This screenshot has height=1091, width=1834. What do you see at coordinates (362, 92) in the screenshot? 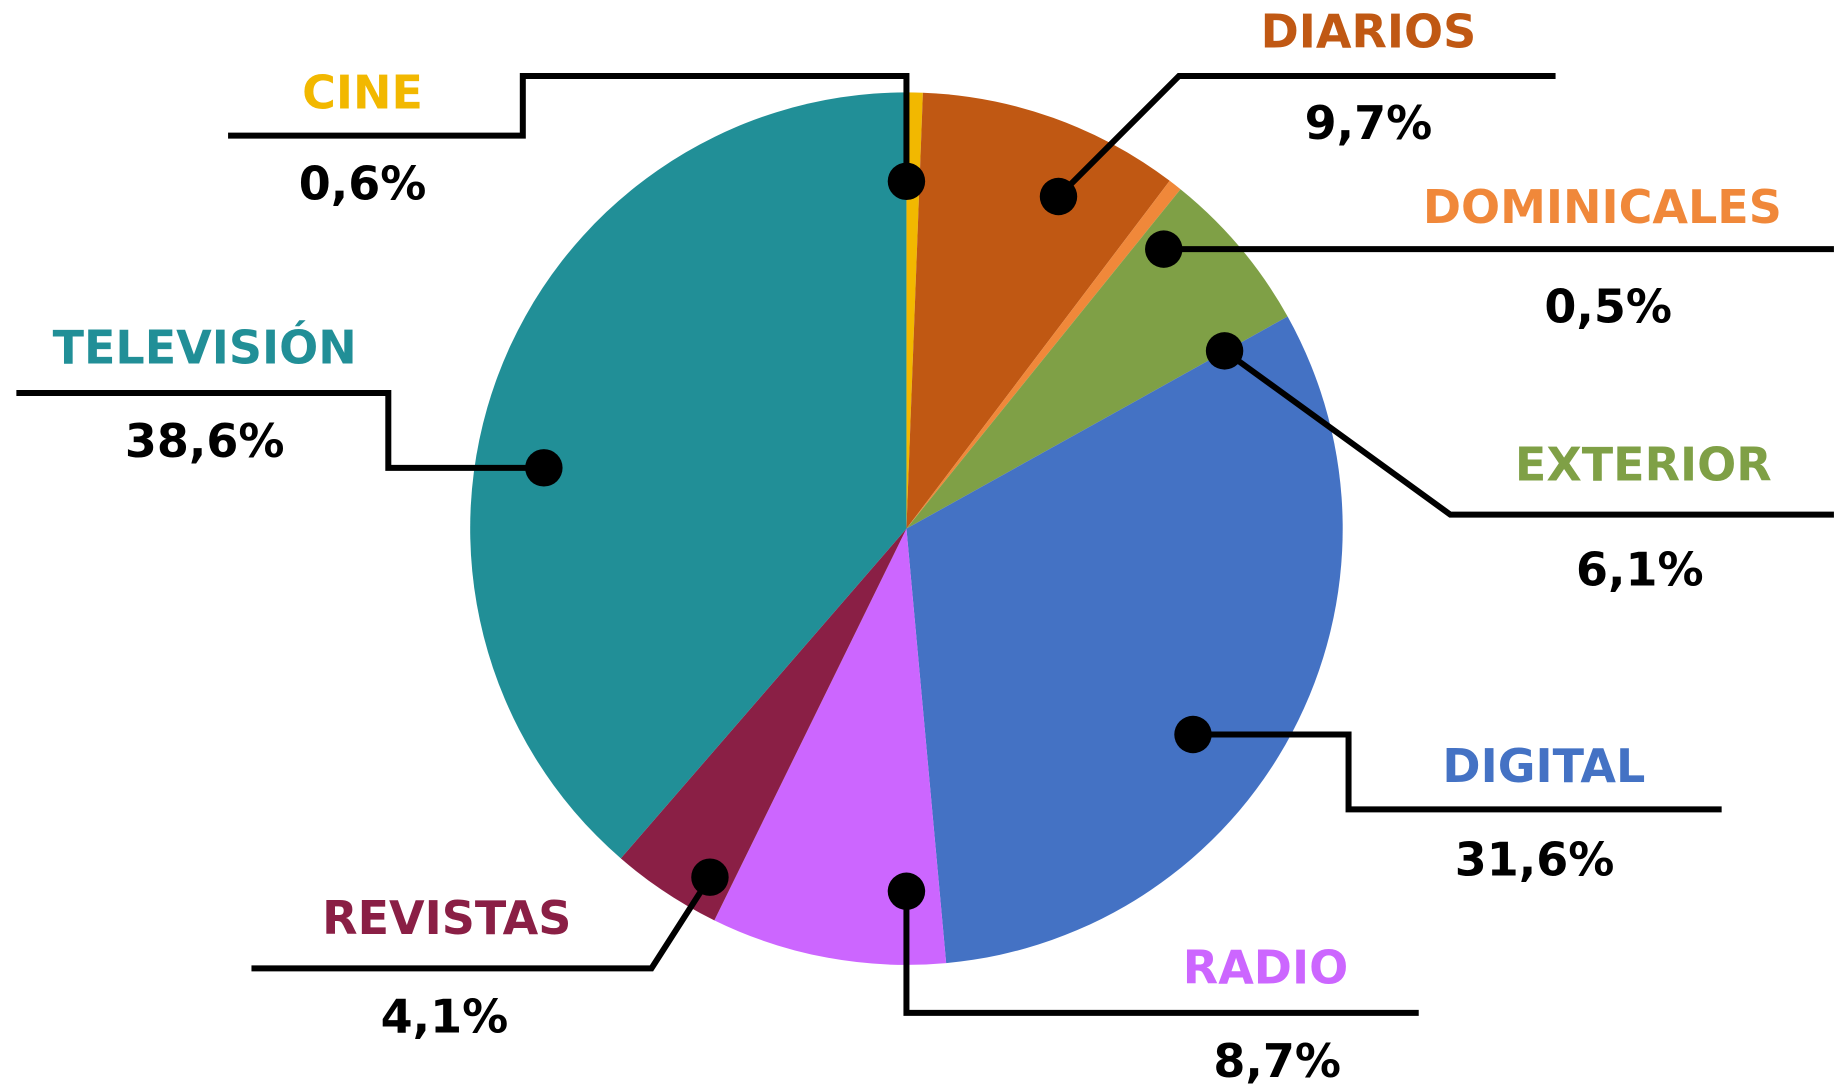
I see `category-label: CINE` at bounding box center [362, 92].